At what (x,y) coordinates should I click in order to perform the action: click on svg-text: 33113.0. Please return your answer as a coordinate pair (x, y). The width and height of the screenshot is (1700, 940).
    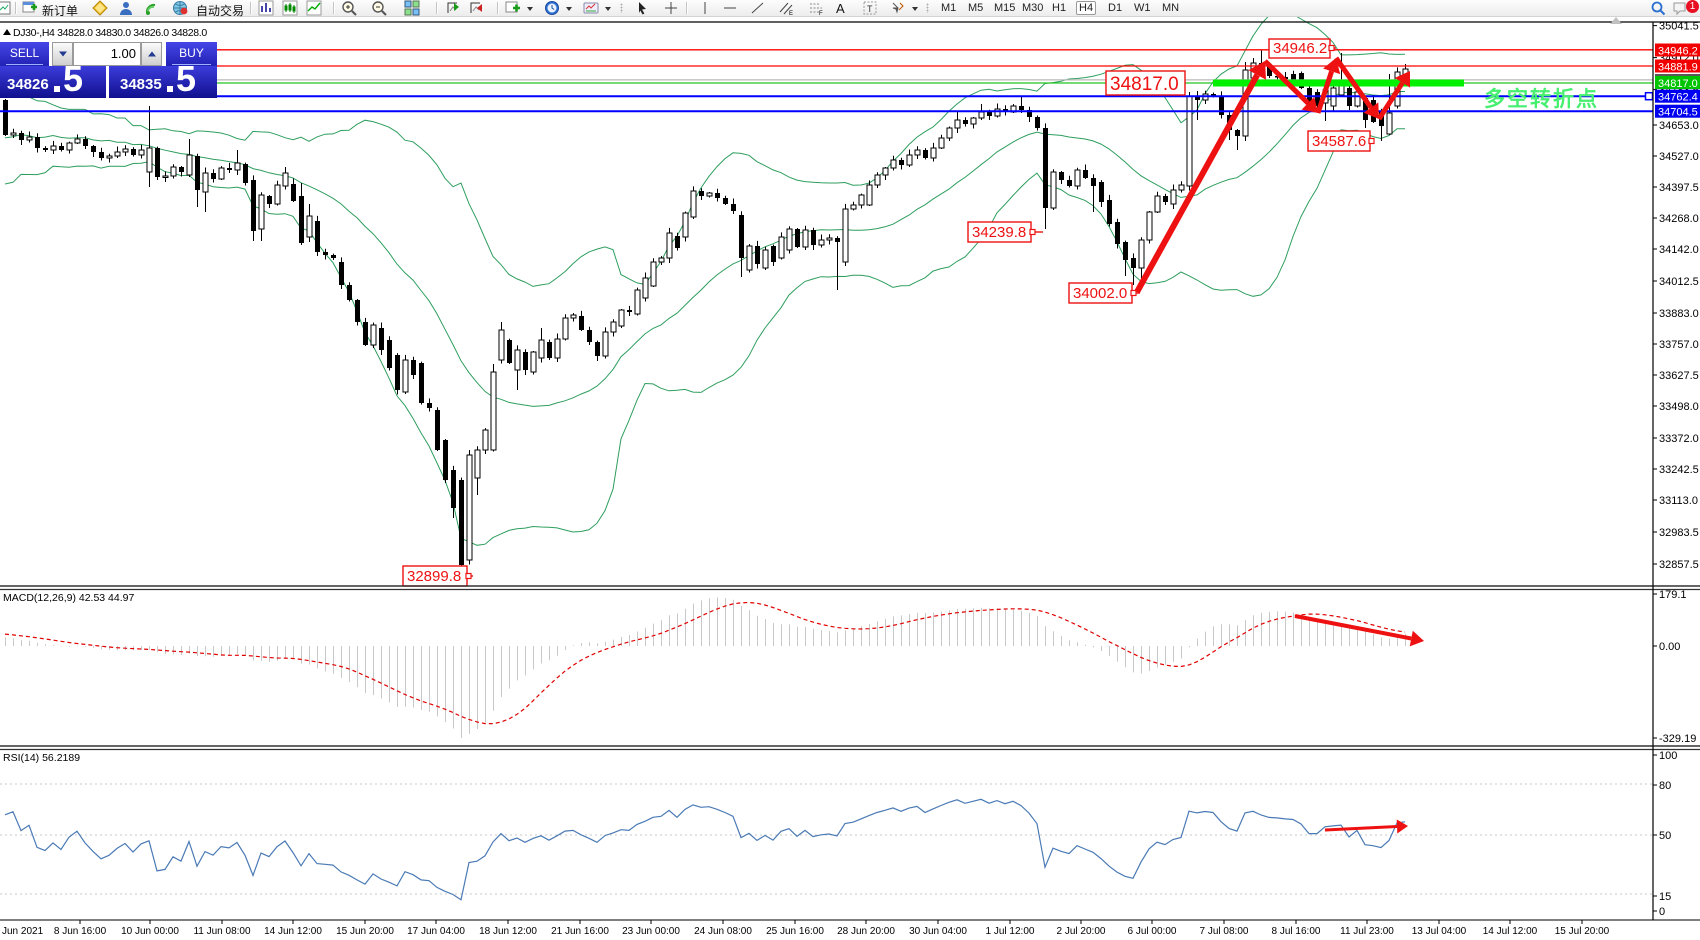
    Looking at the image, I should click on (1678, 501).